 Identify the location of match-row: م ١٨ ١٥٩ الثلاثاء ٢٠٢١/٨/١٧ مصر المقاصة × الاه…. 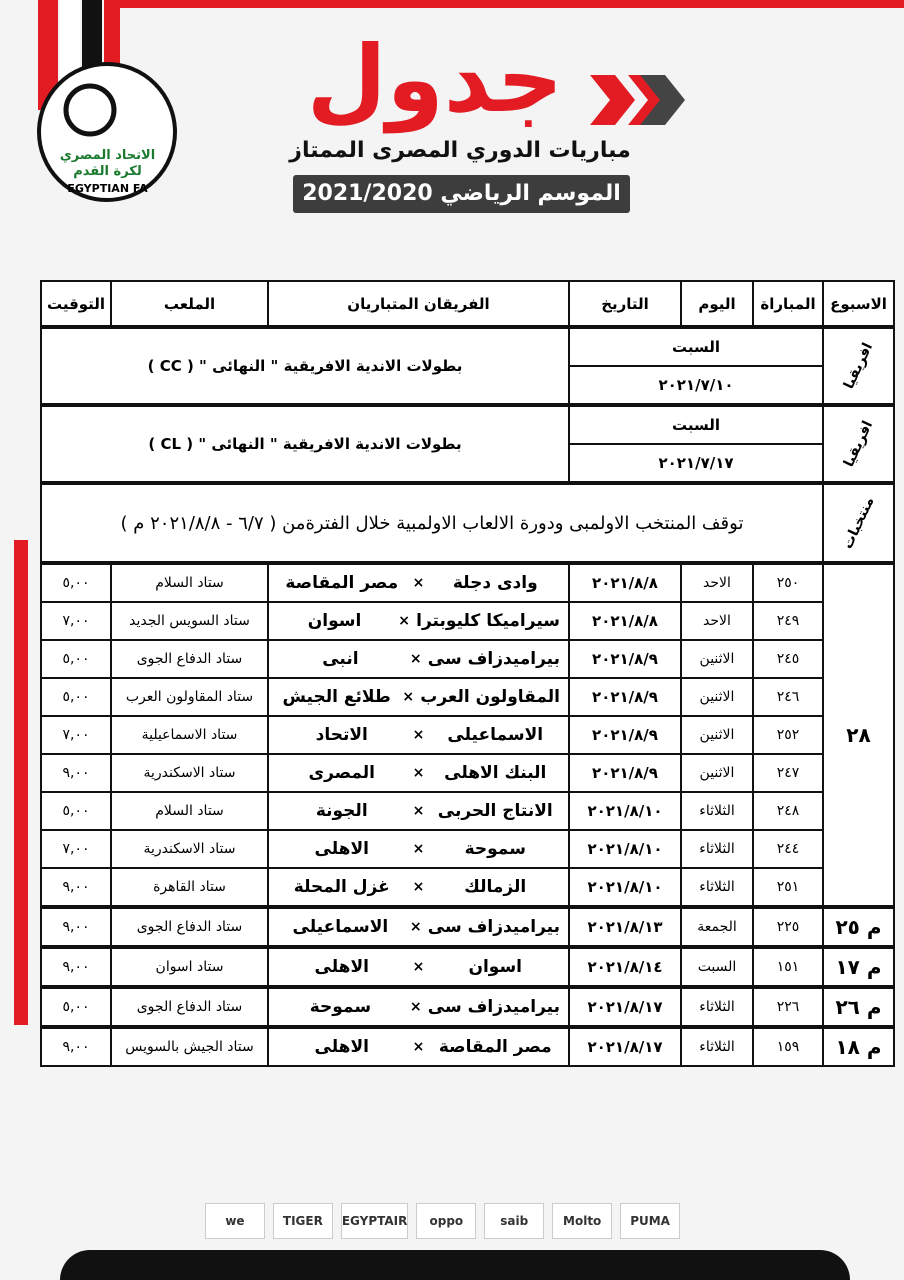
(467, 1046).